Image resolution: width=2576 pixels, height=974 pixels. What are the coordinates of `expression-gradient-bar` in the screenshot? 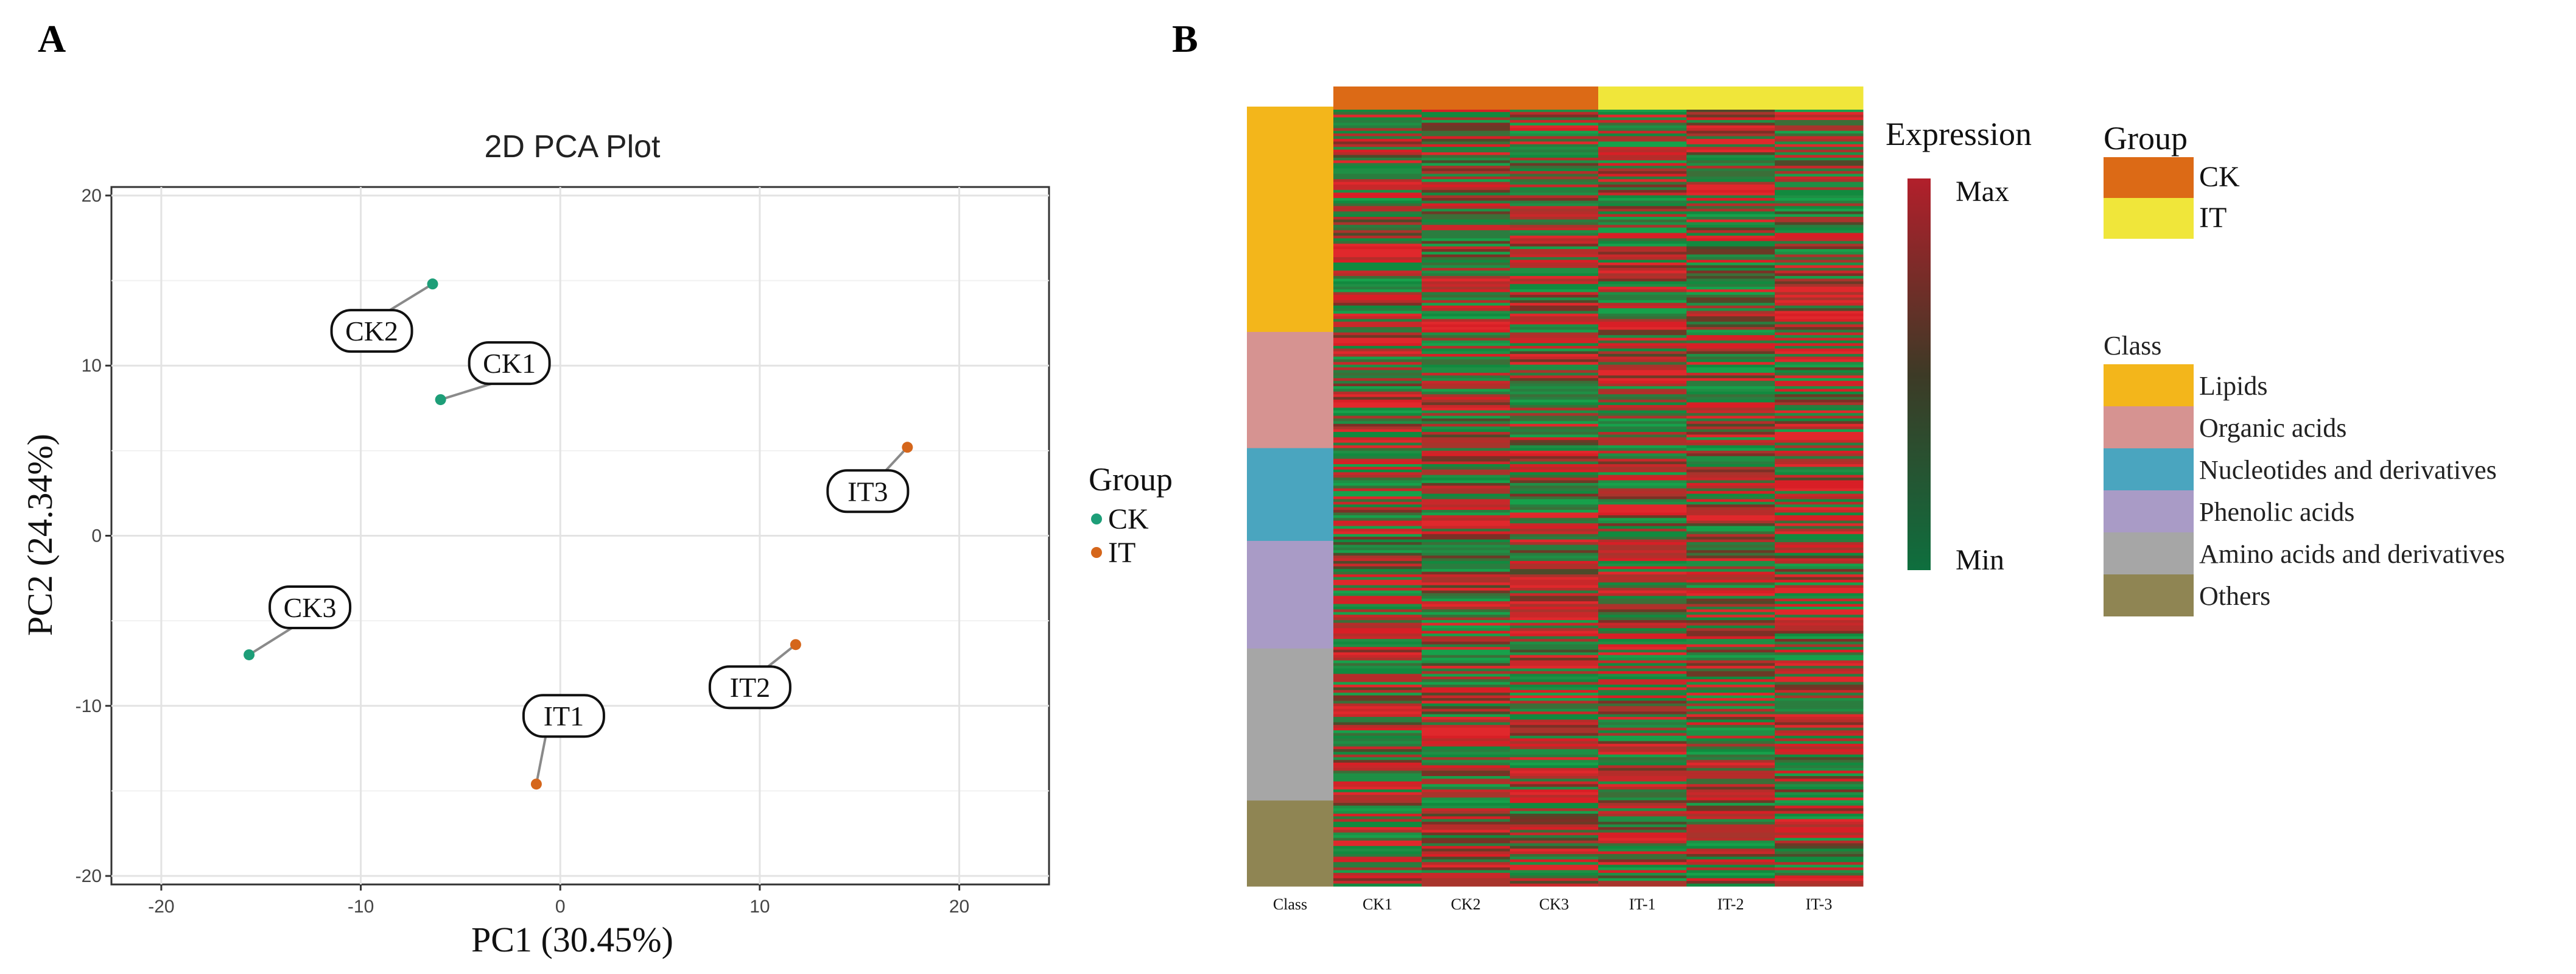 It's located at (1919, 374).